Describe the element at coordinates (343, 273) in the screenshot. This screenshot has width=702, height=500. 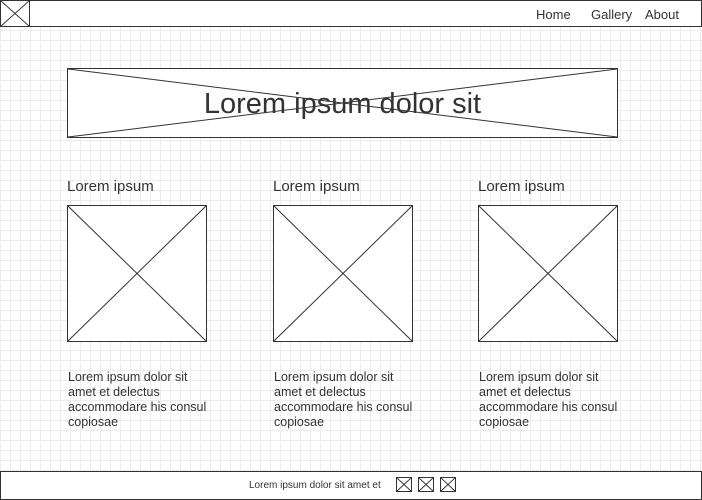
I see `column-2-image-placeholder-icon` at that location.